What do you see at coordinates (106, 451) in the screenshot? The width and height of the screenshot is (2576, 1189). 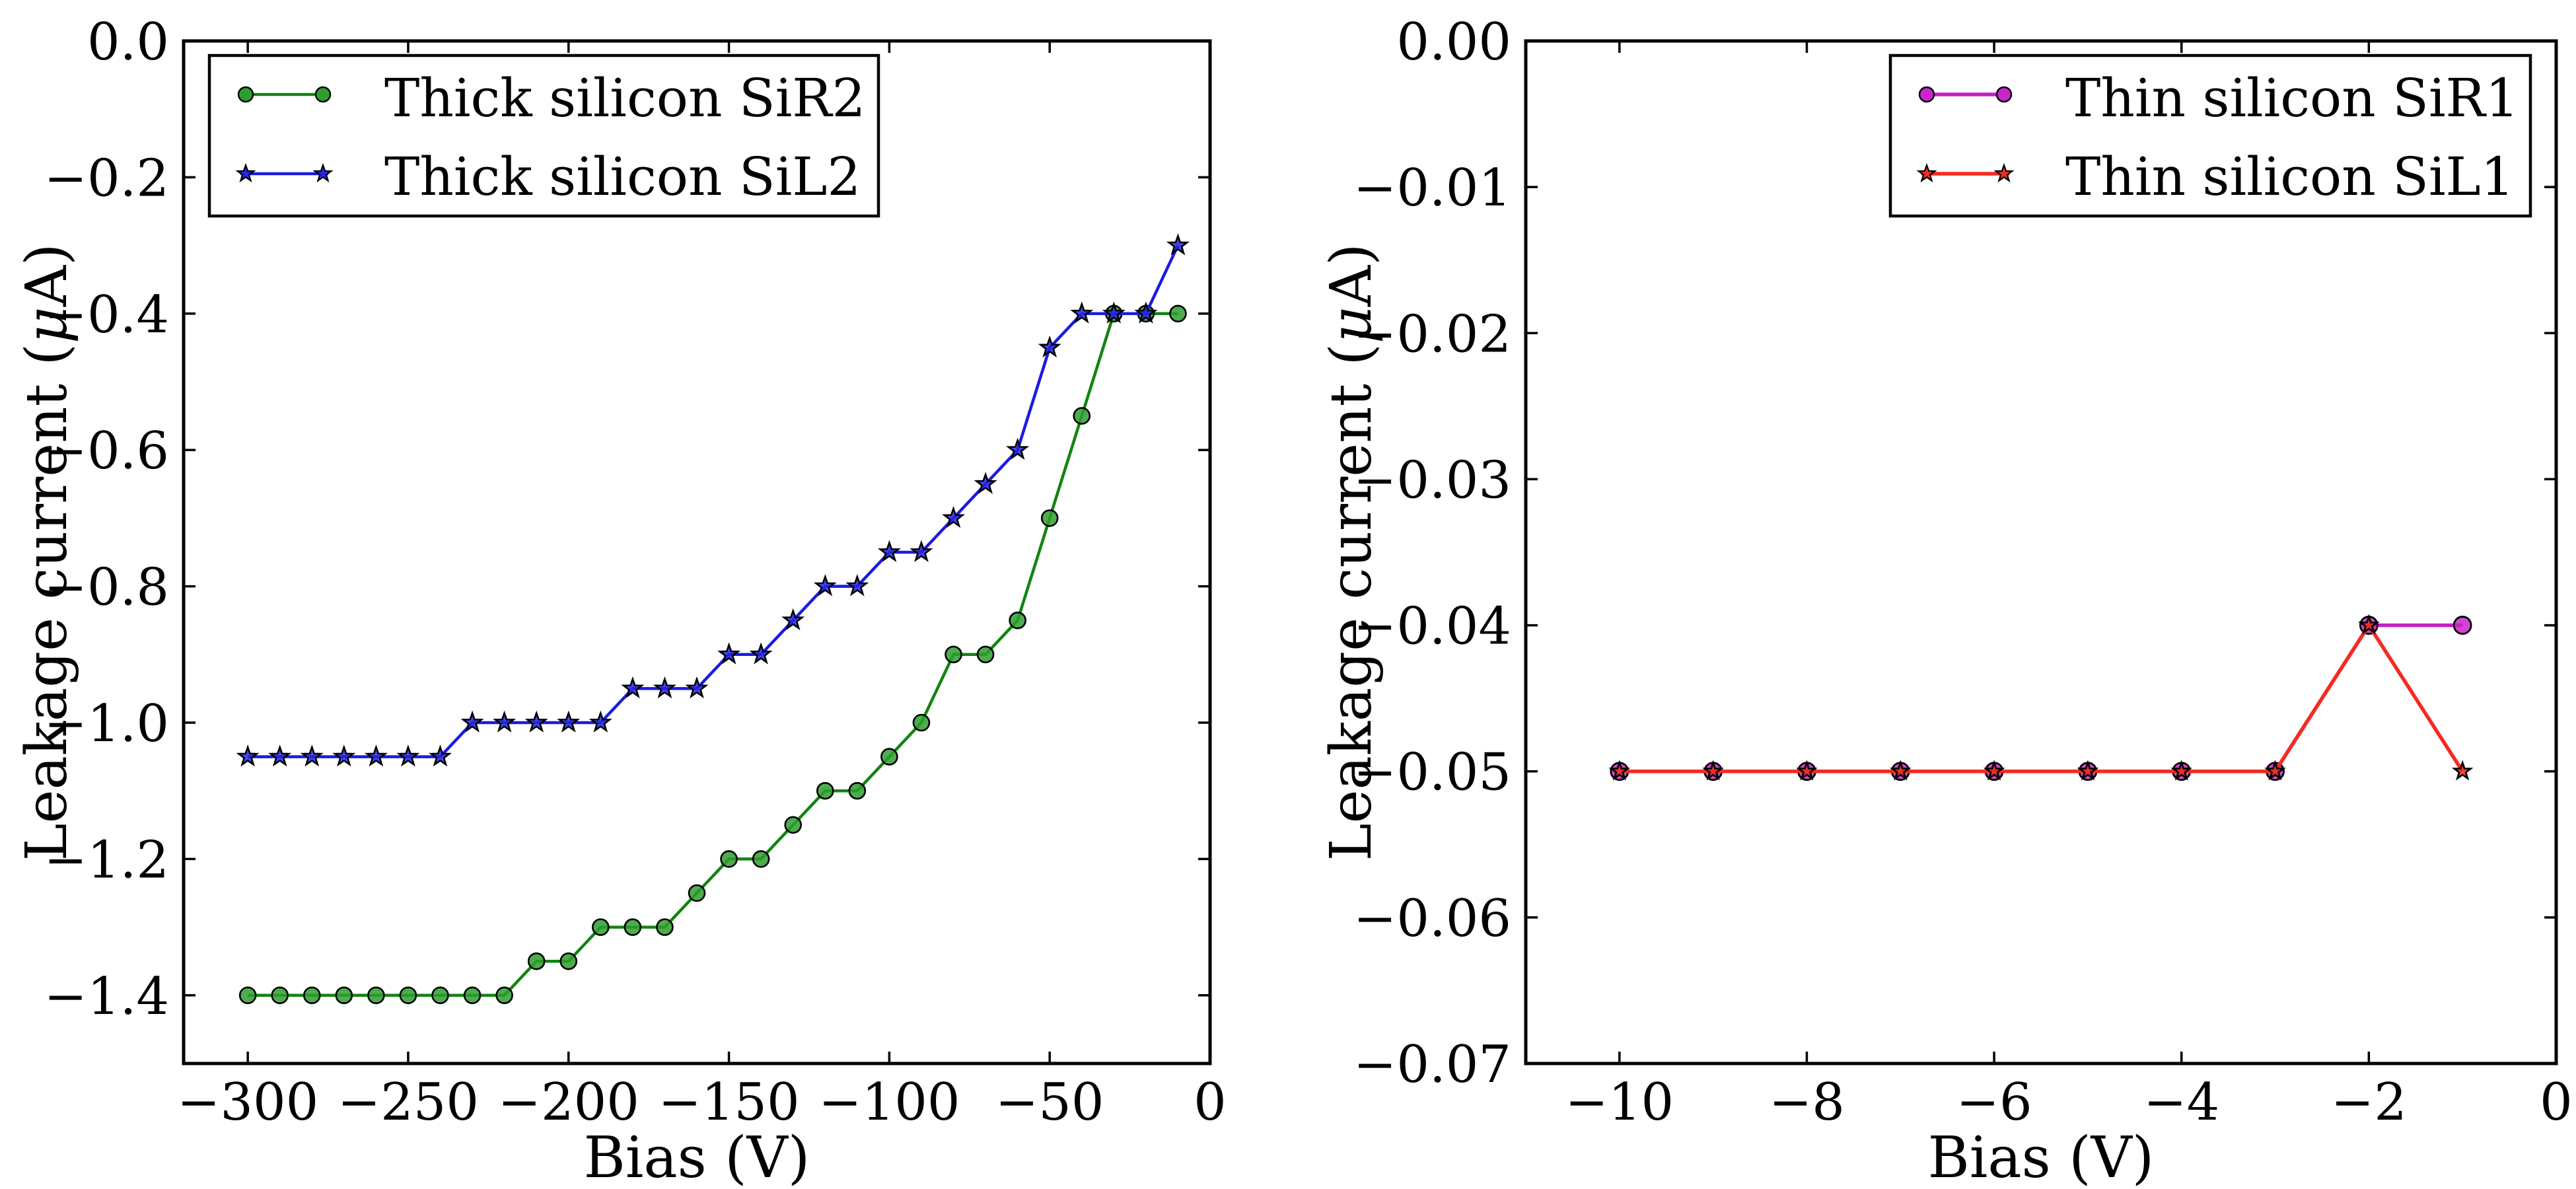 I see `y-tick-label: −0.6` at bounding box center [106, 451].